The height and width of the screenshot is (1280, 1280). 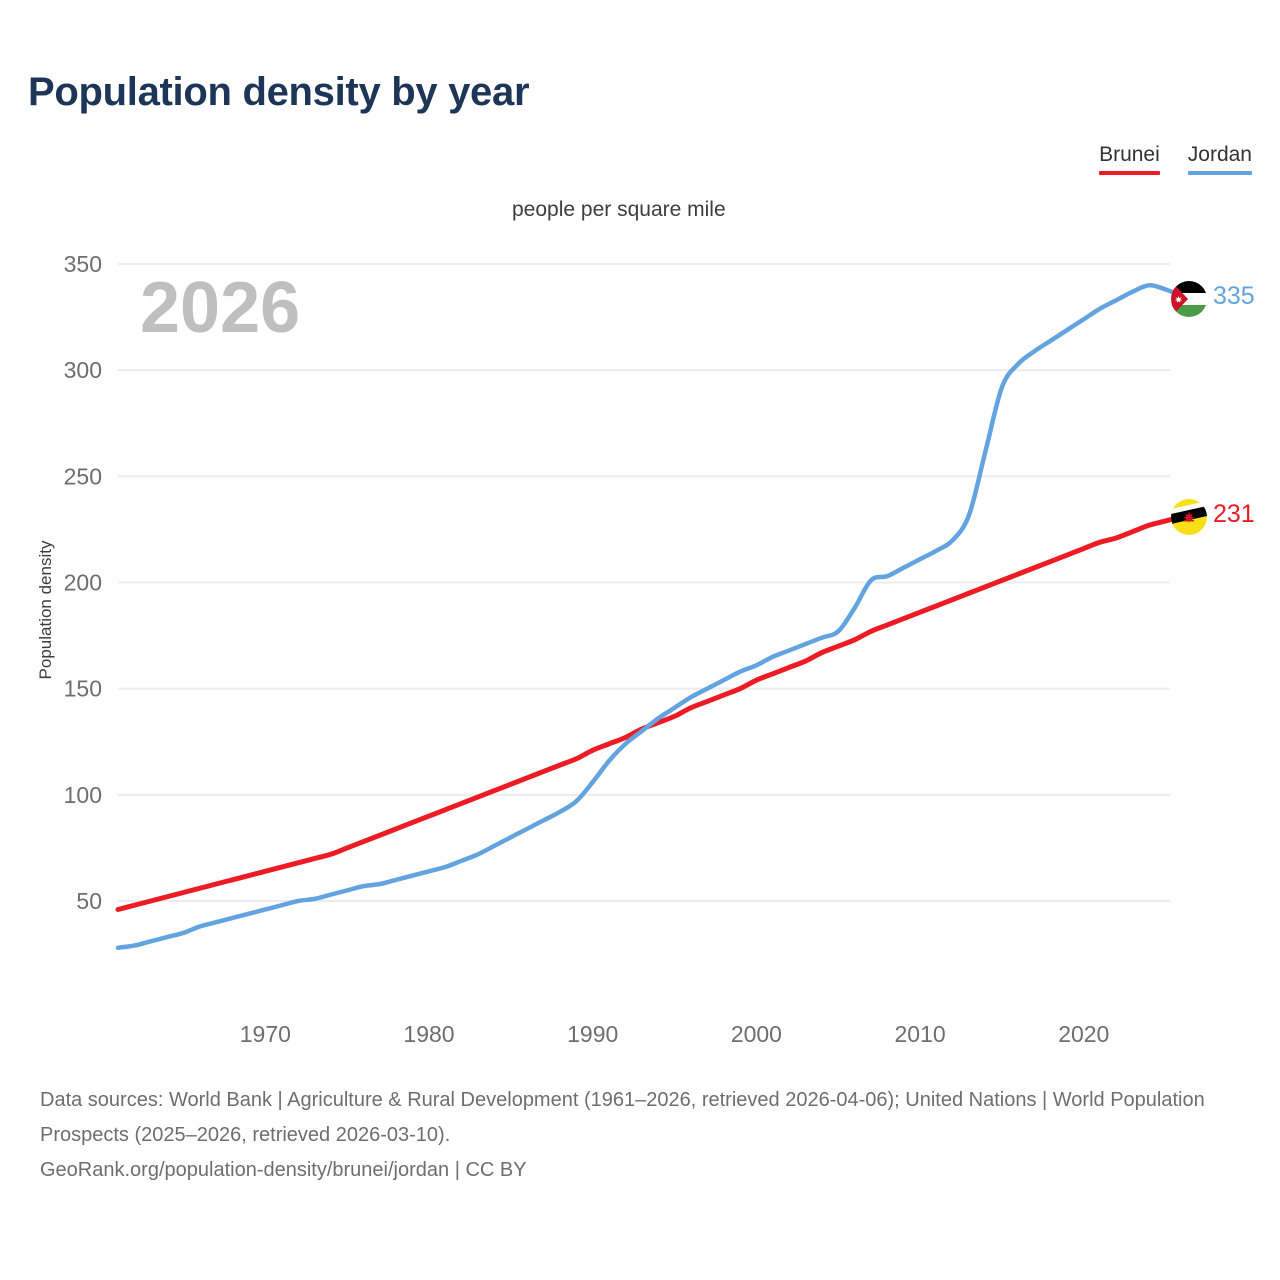 I want to click on y-tick-label: 150, so click(x=83, y=689).